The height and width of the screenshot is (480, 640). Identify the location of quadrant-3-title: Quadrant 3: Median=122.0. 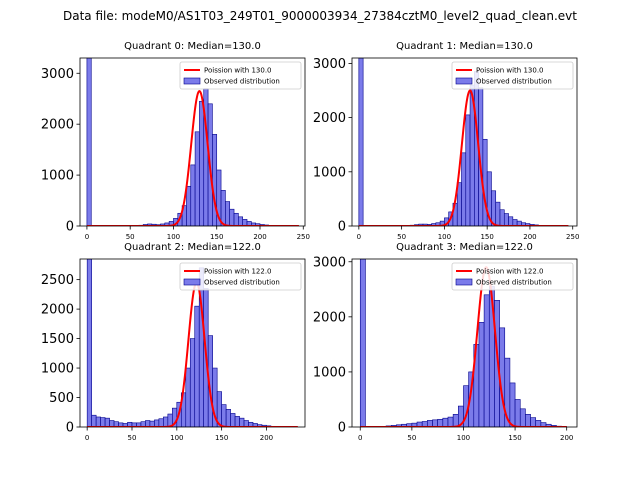
(464, 247).